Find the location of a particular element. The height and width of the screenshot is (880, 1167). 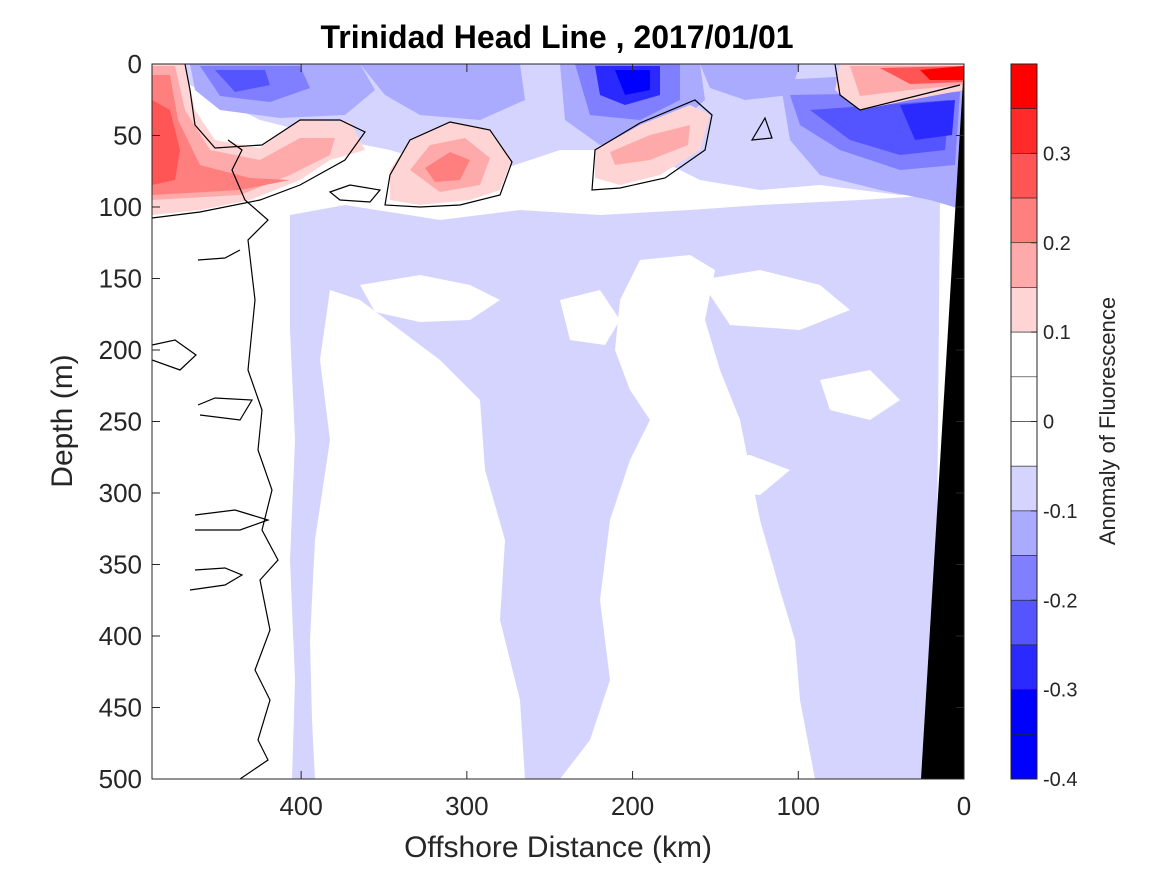

colorbar is located at coordinates (1024, 421).